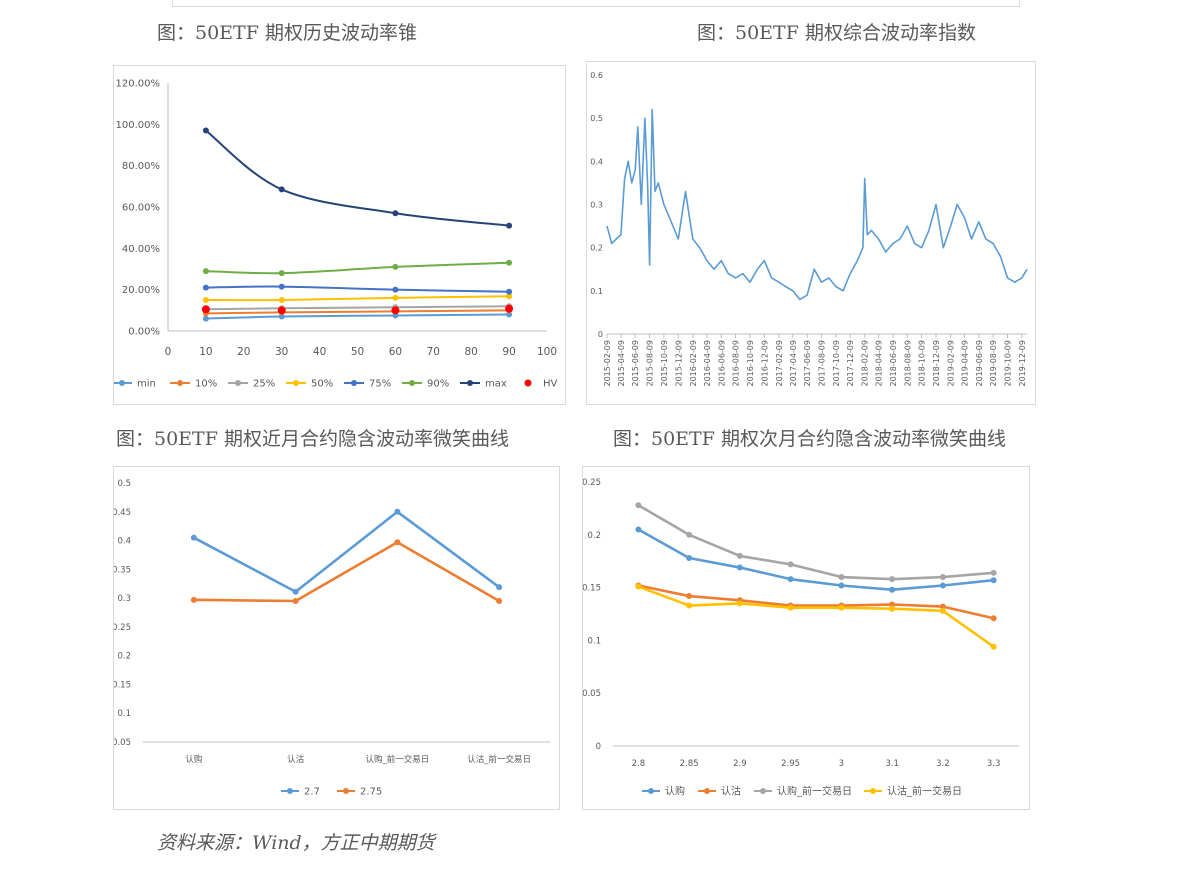 The height and width of the screenshot is (874, 1191). What do you see at coordinates (357, 352) in the screenshot?
I see `x-tick-label: 50` at bounding box center [357, 352].